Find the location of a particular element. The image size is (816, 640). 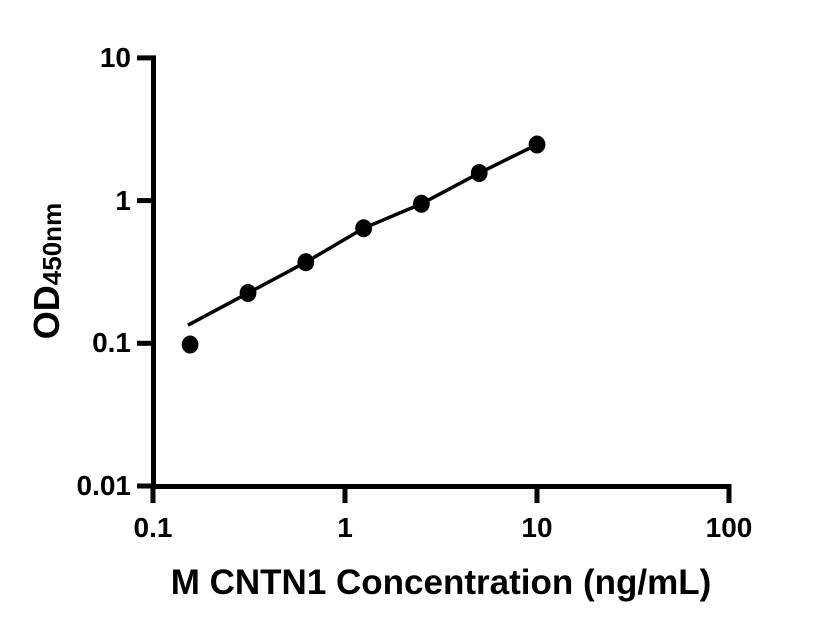

x-tick-label: 10 is located at coordinates (537, 527).